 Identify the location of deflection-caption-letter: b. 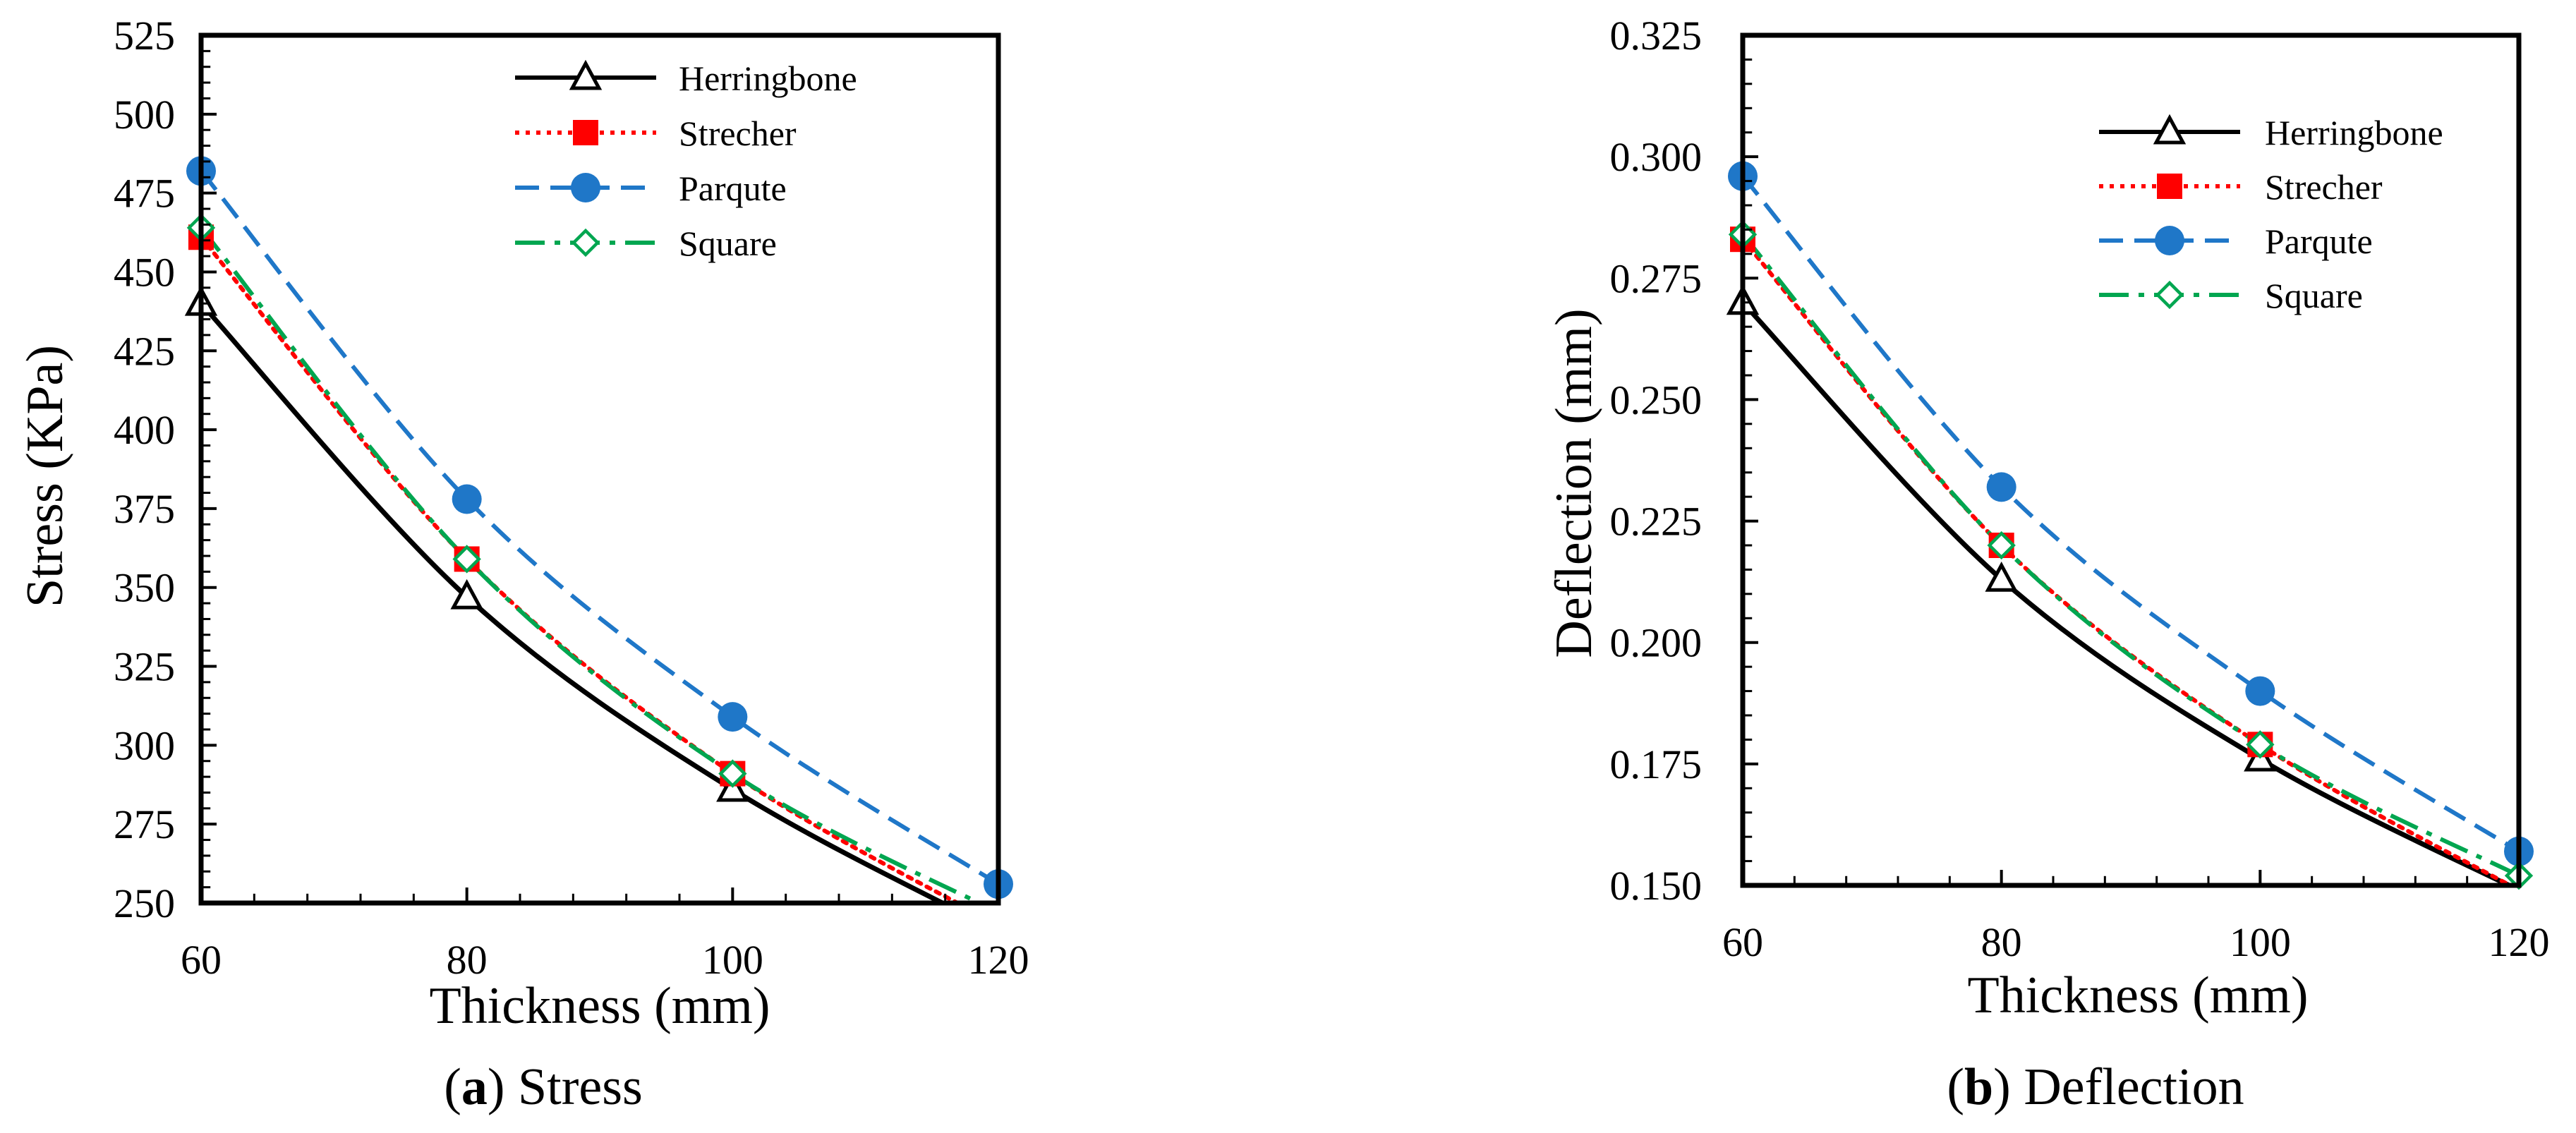
(1979, 1087).